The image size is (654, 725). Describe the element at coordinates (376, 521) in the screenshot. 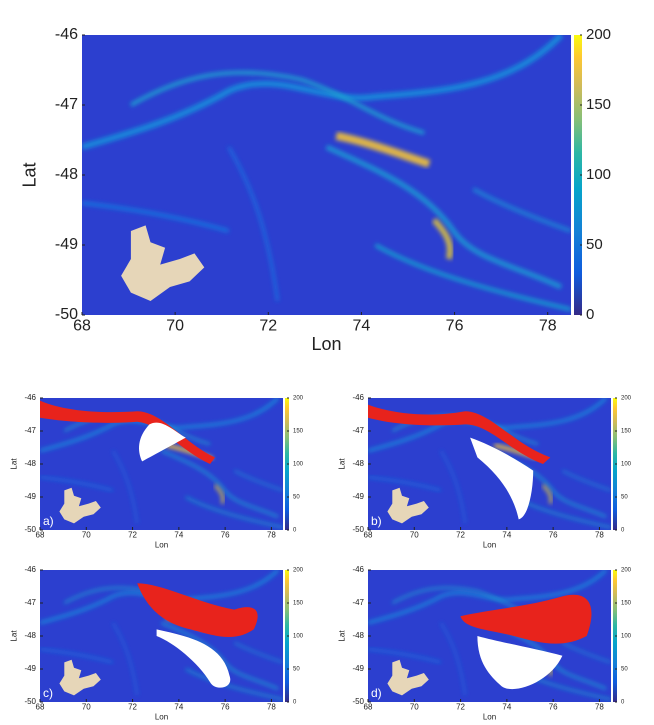

I see `panel-label: b)` at that location.